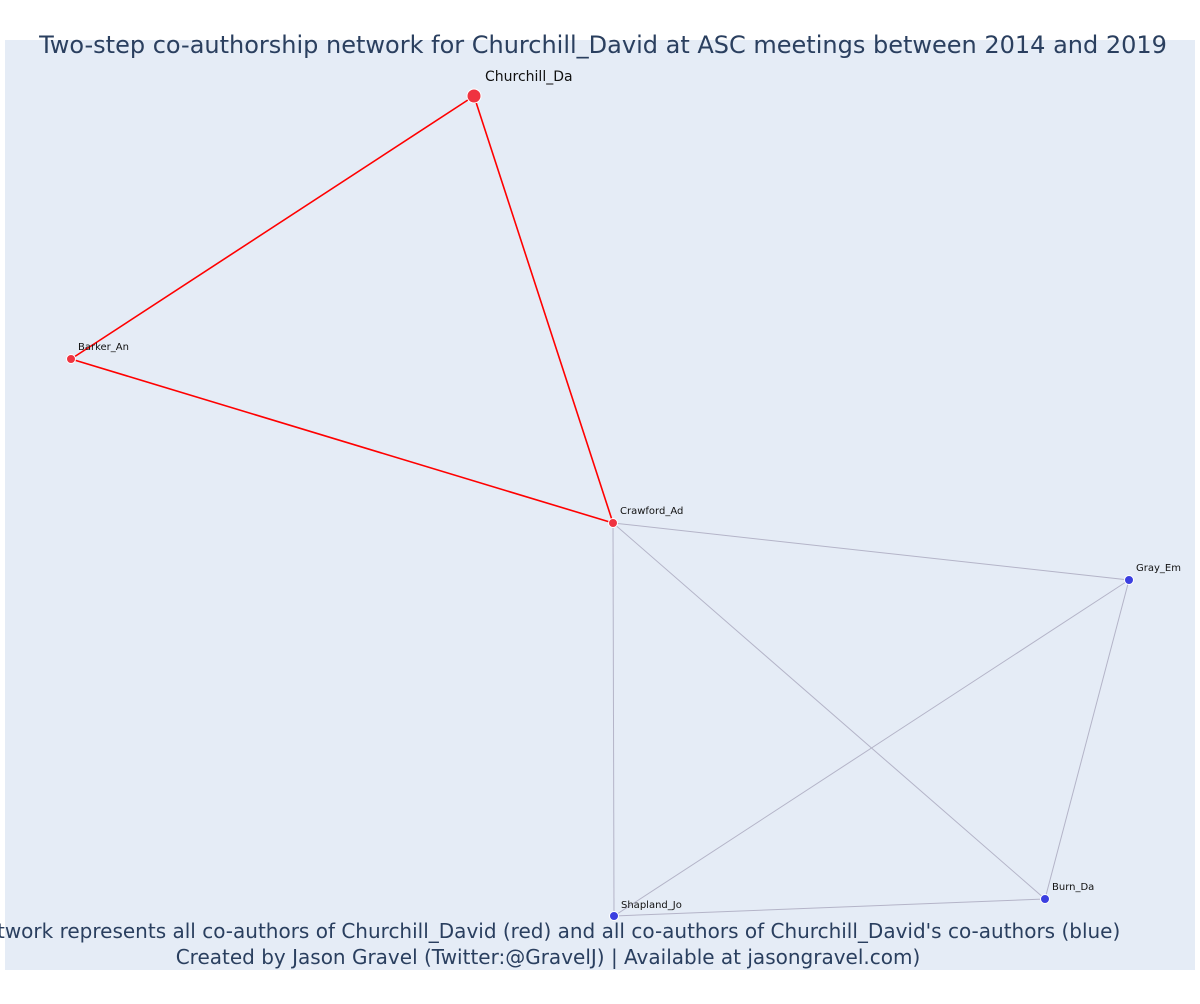 Image resolution: width=1200 pixels, height=1004 pixels. I want to click on node-crawford, so click(613, 523).